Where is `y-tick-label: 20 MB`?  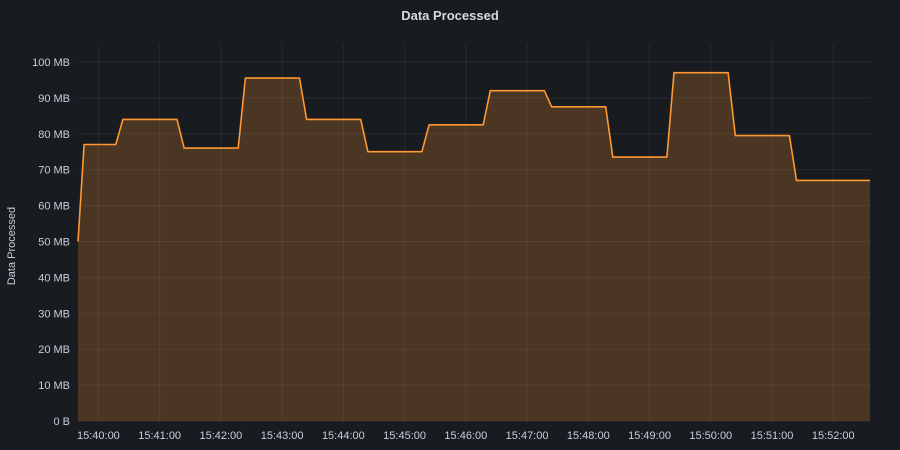 y-tick-label: 20 MB is located at coordinates (54, 350).